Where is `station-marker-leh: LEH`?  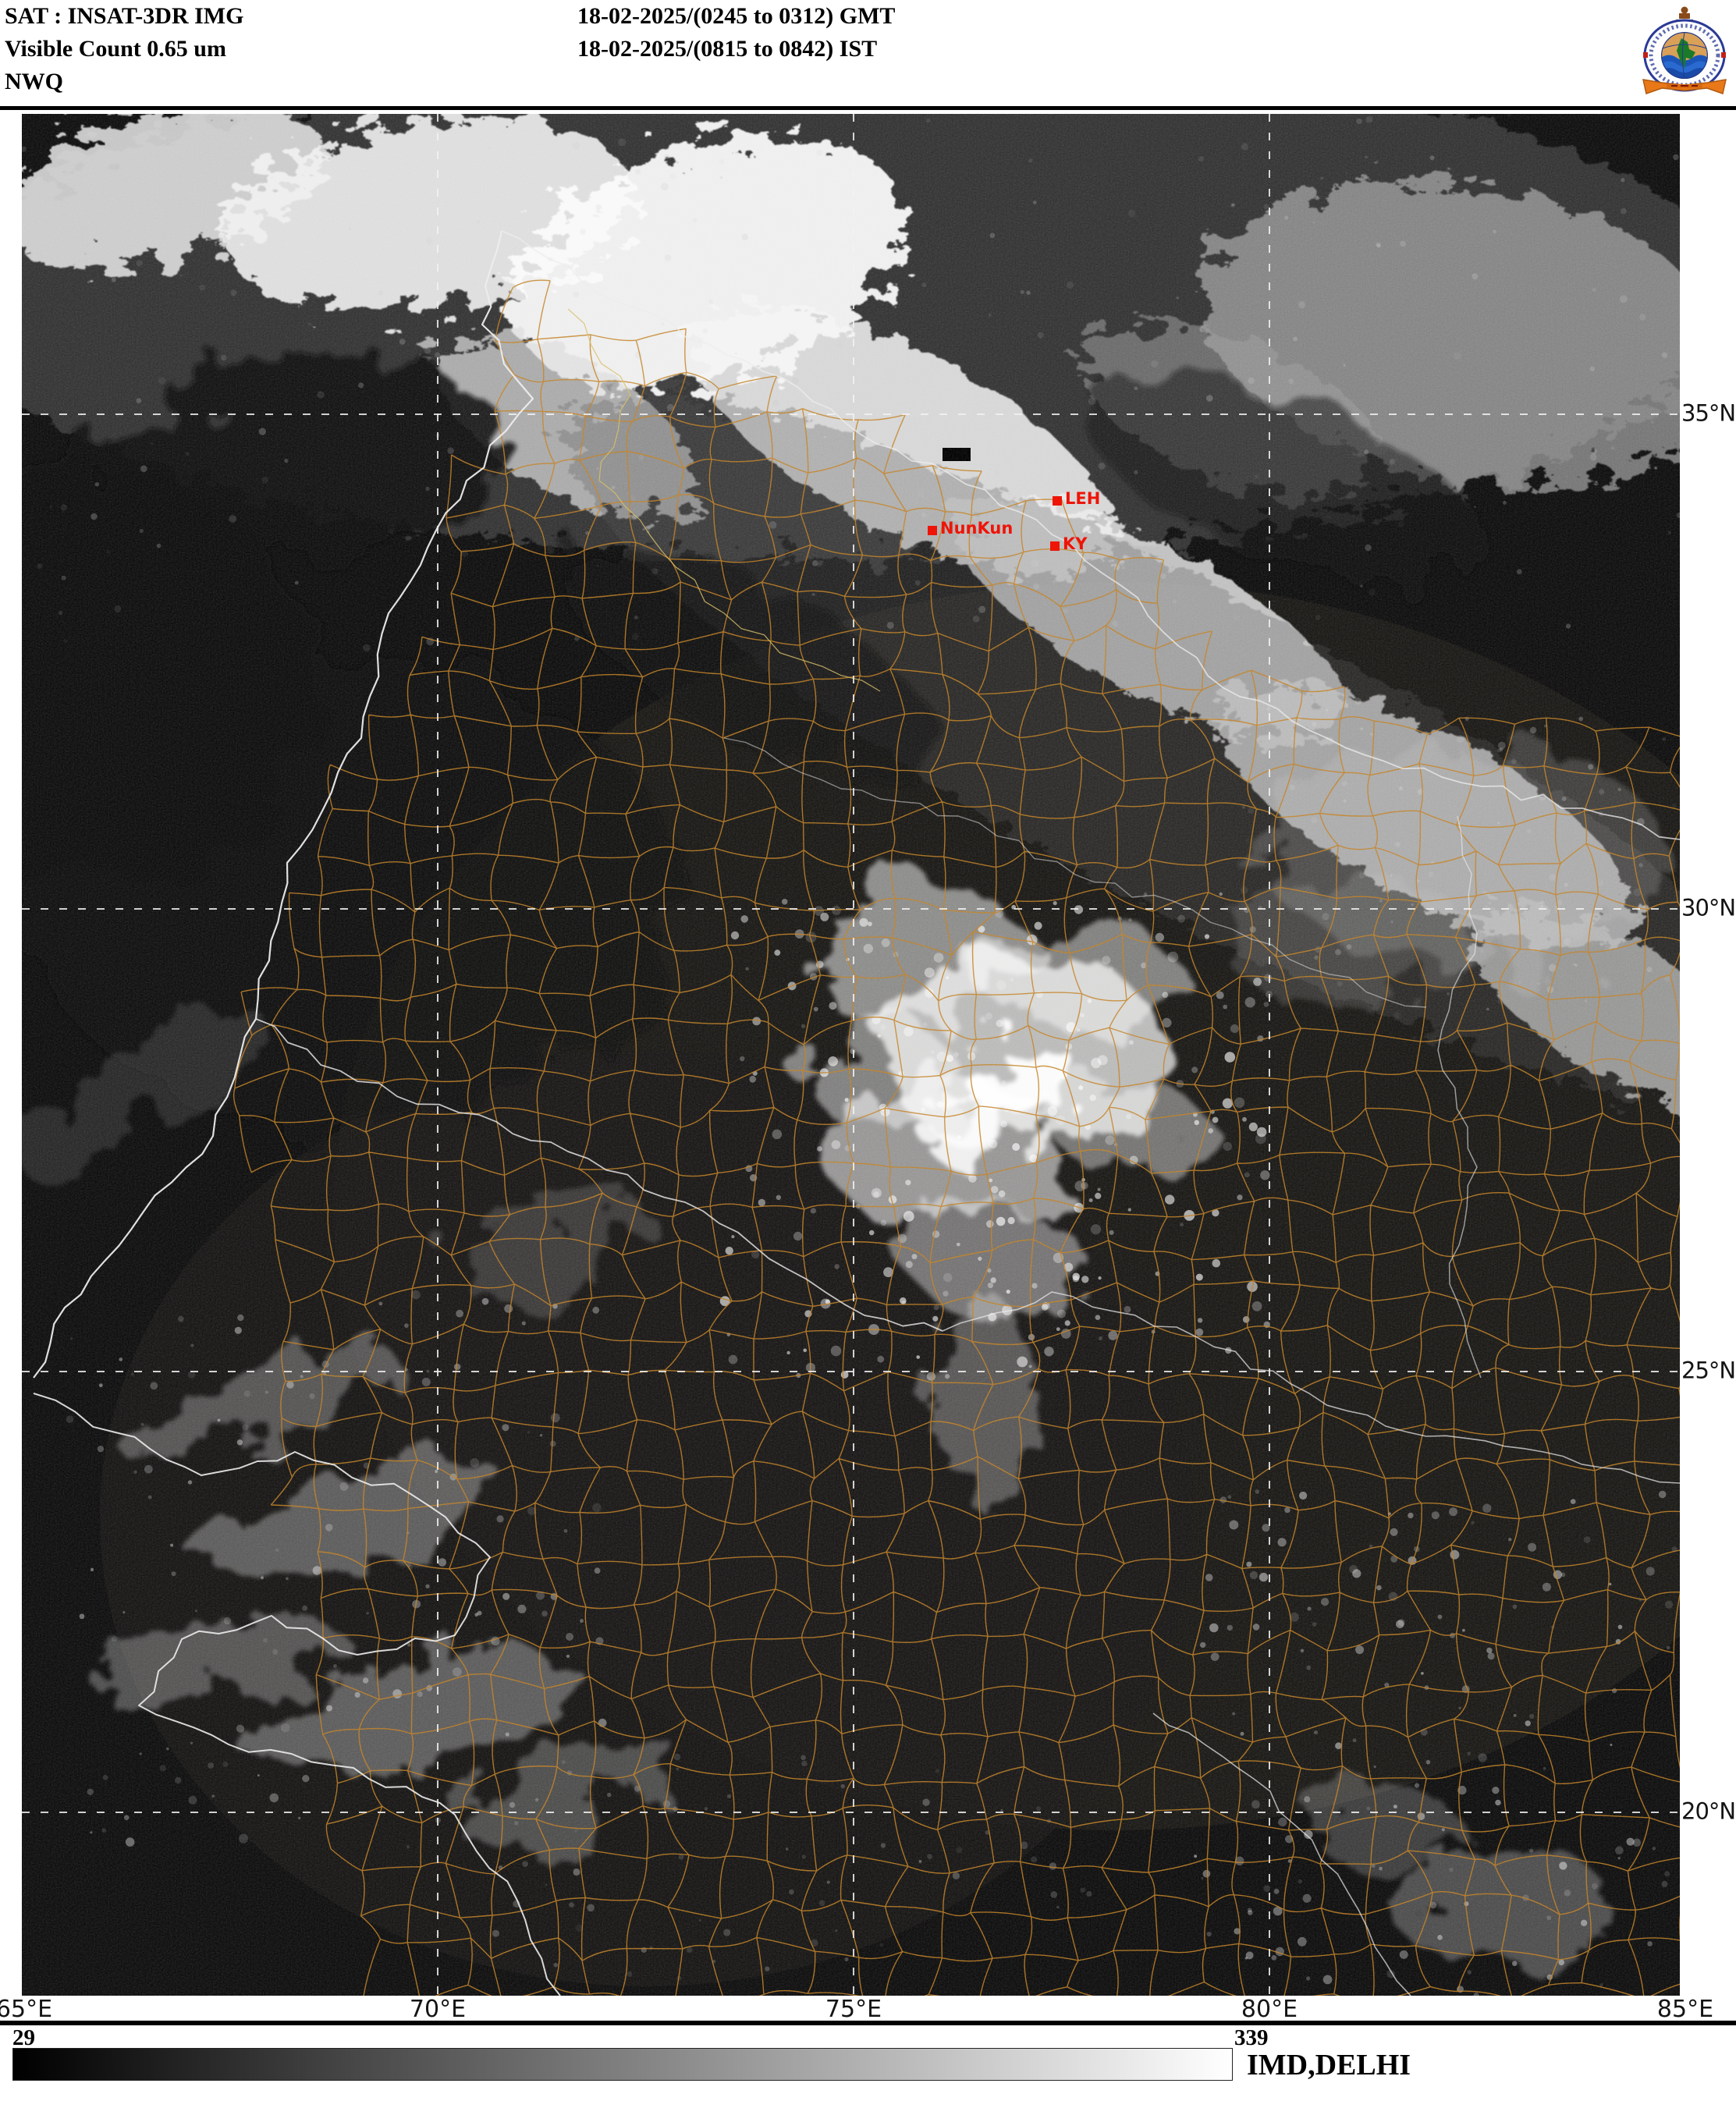 station-marker-leh: LEH is located at coordinates (1076, 498).